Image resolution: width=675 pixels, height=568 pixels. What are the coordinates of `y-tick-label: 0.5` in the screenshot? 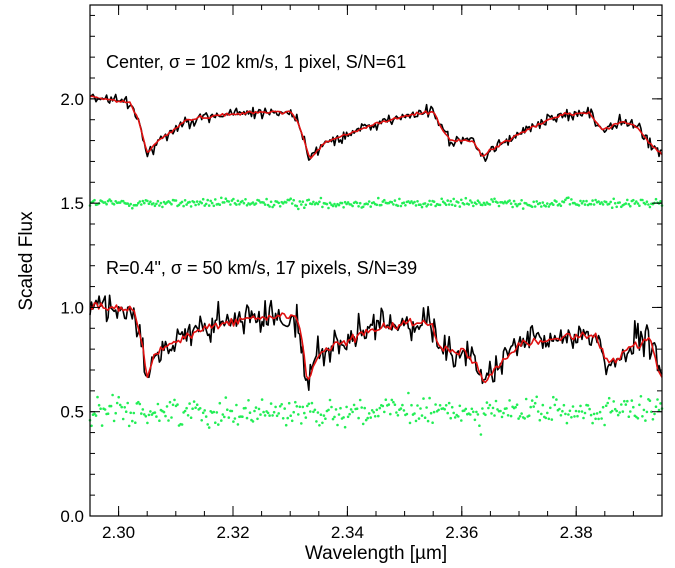 It's located at (72, 412).